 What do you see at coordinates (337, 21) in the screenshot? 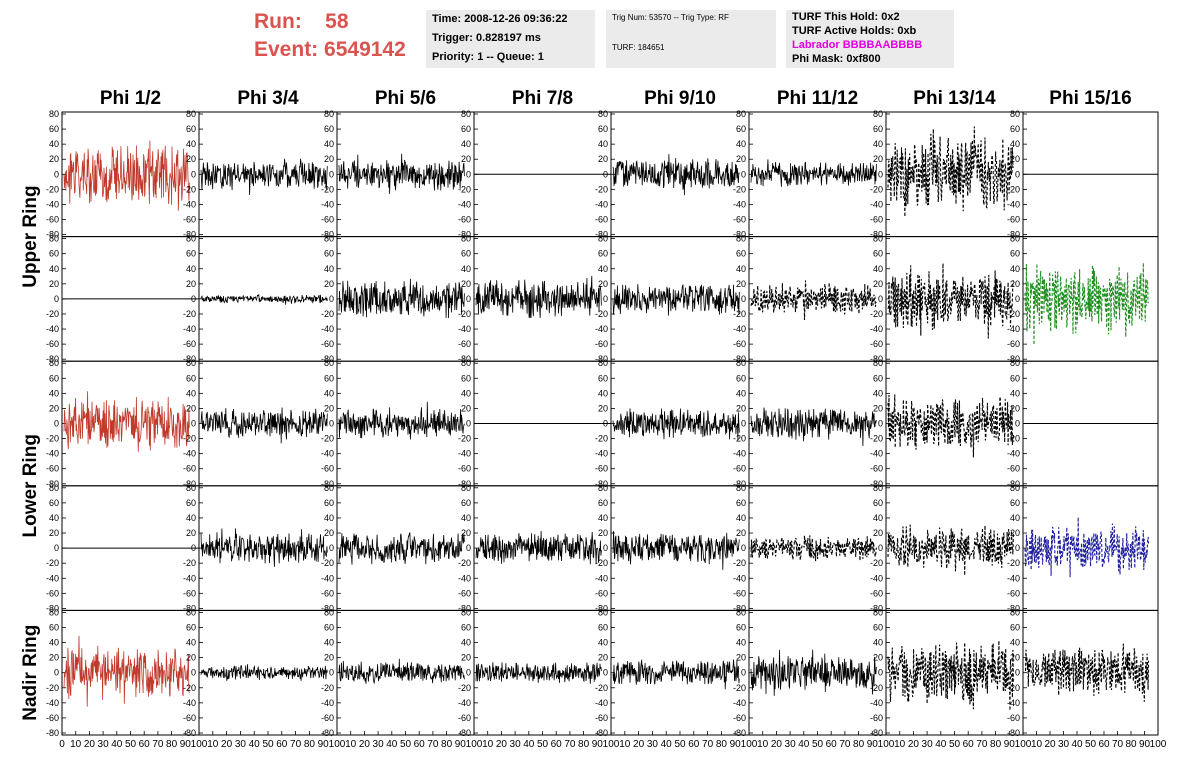
I see `run-value: 58` at bounding box center [337, 21].